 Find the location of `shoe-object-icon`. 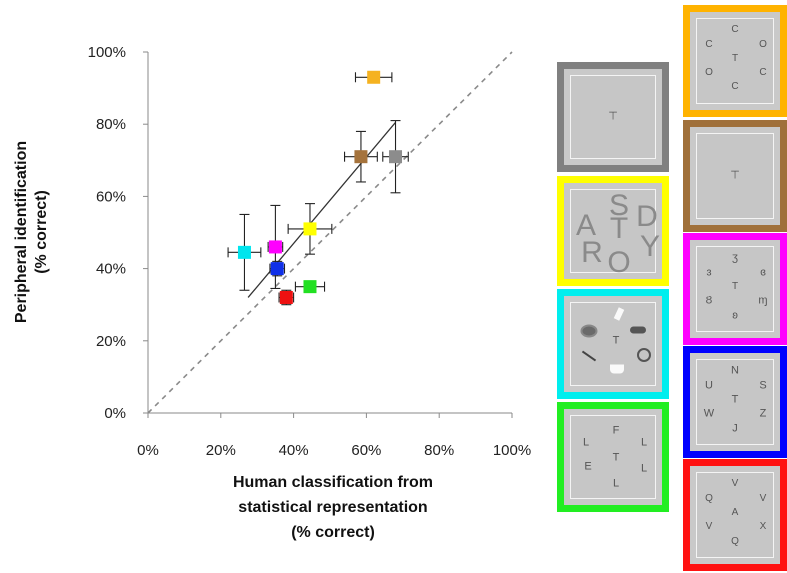

shoe-object-icon is located at coordinates (638, 330).